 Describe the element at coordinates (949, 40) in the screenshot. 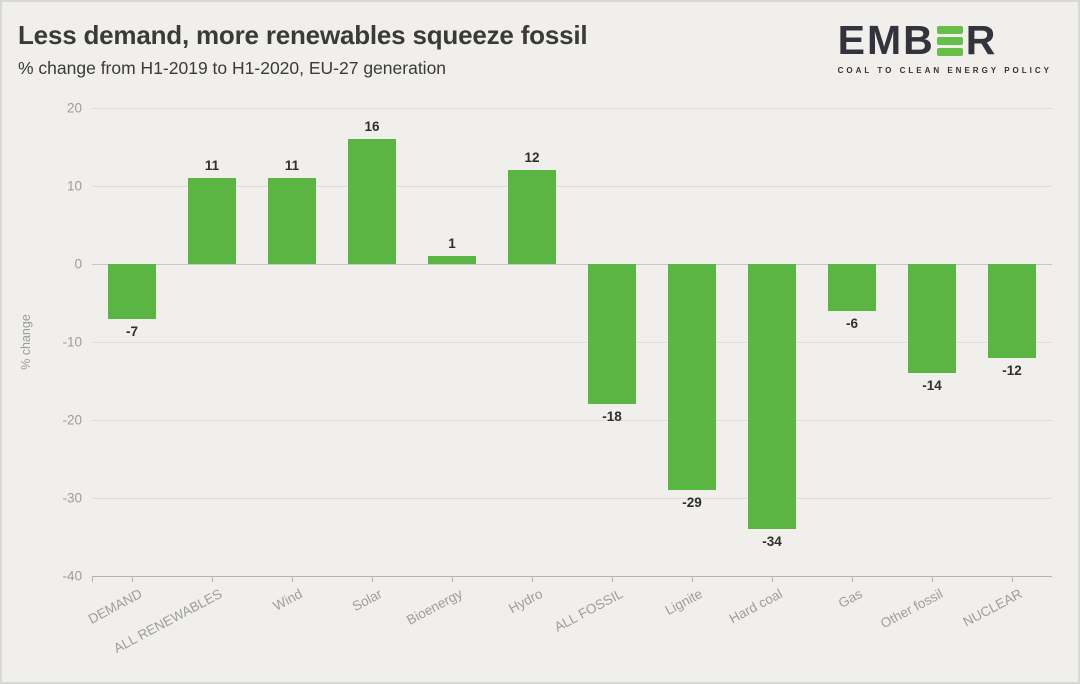

I see `logo-green-e-bars-icon` at that location.